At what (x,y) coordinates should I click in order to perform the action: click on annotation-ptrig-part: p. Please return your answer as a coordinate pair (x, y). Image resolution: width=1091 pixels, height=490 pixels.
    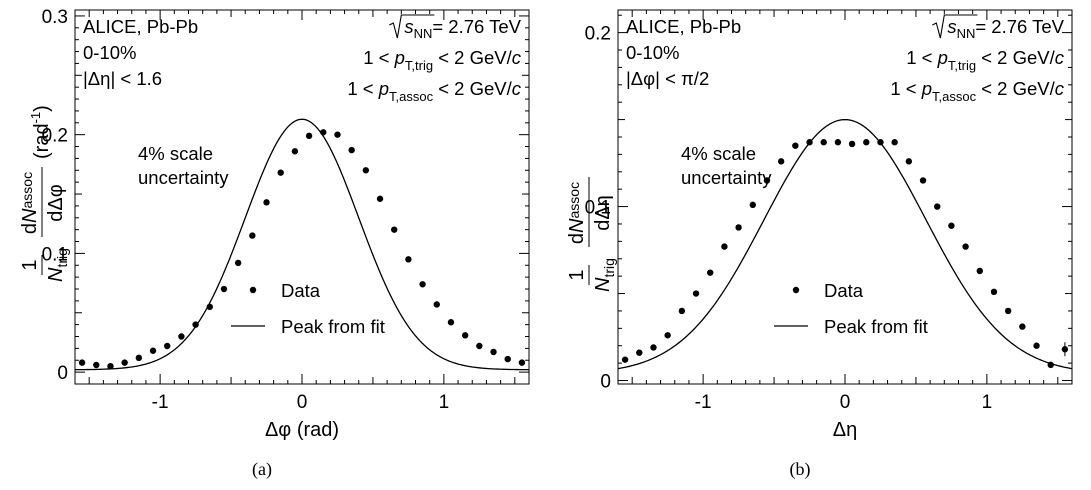
    Looking at the image, I should click on (399, 57).